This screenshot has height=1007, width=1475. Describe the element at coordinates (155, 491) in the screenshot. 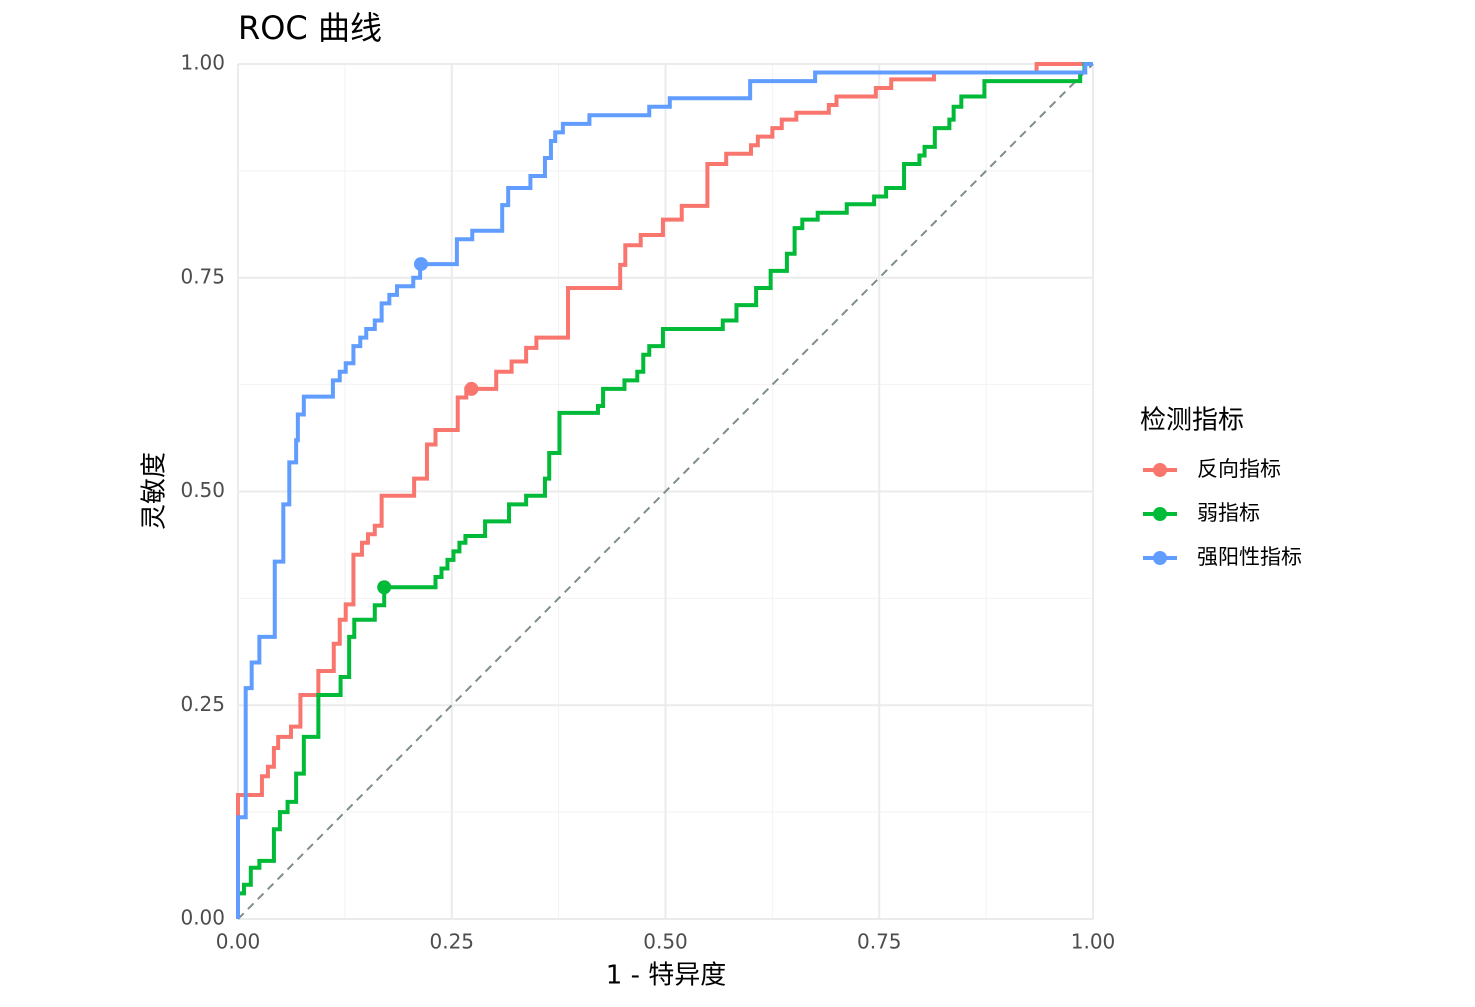

I see `y-axis-title: 灵敏度` at that location.